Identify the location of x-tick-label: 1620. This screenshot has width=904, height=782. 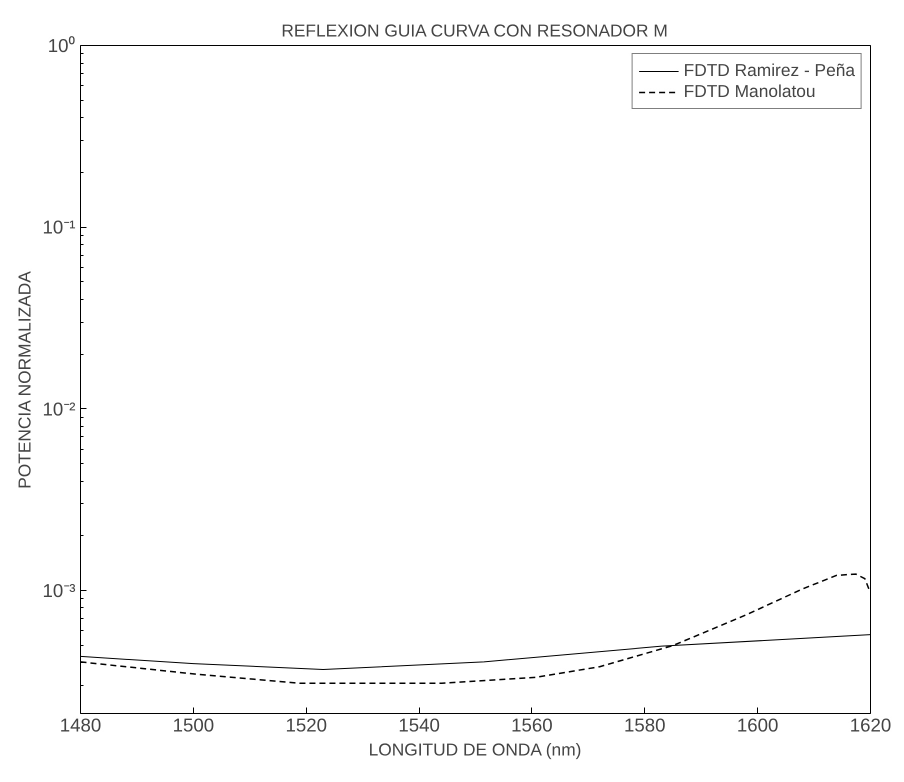
(871, 725).